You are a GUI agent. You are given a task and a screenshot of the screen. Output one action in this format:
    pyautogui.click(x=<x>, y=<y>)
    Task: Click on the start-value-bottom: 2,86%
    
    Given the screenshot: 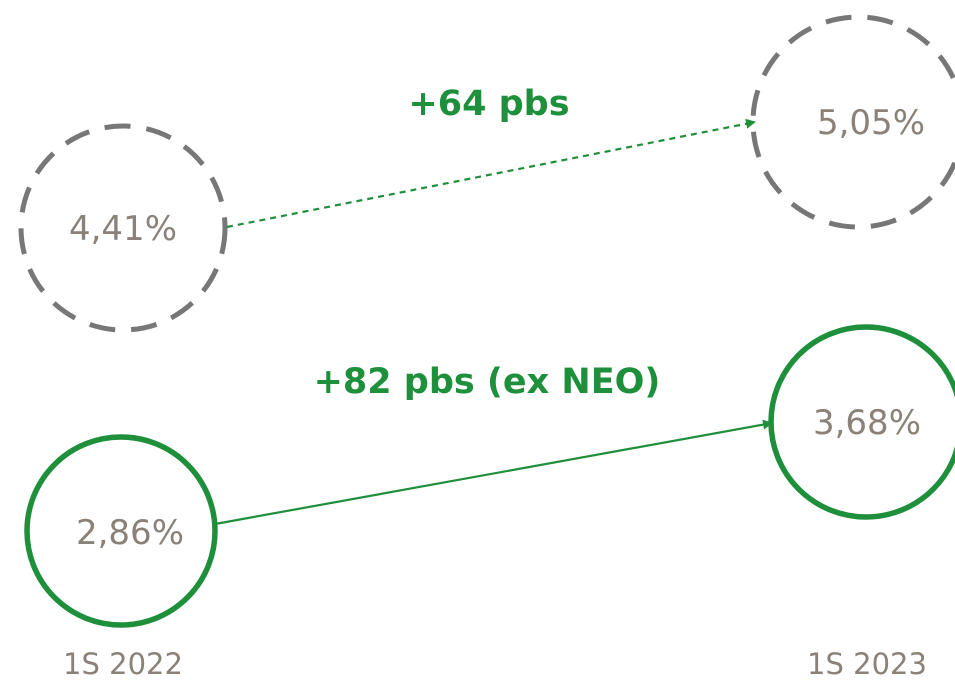 What is the action you would take?
    pyautogui.click(x=130, y=533)
    